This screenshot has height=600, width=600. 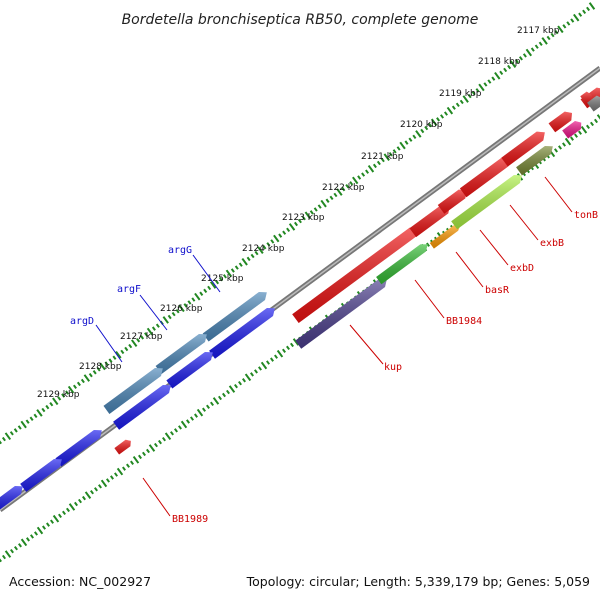 I want to click on gene-red-5-shade, so click(x=523, y=149).